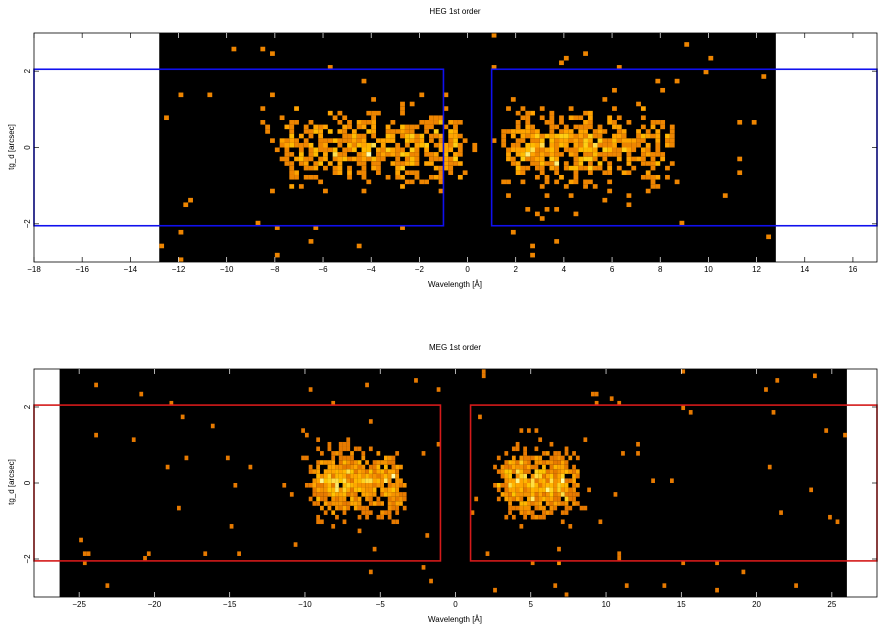  What do you see at coordinates (79, 604) in the screenshot?
I see `meg-x-tick-label: −25` at bounding box center [79, 604].